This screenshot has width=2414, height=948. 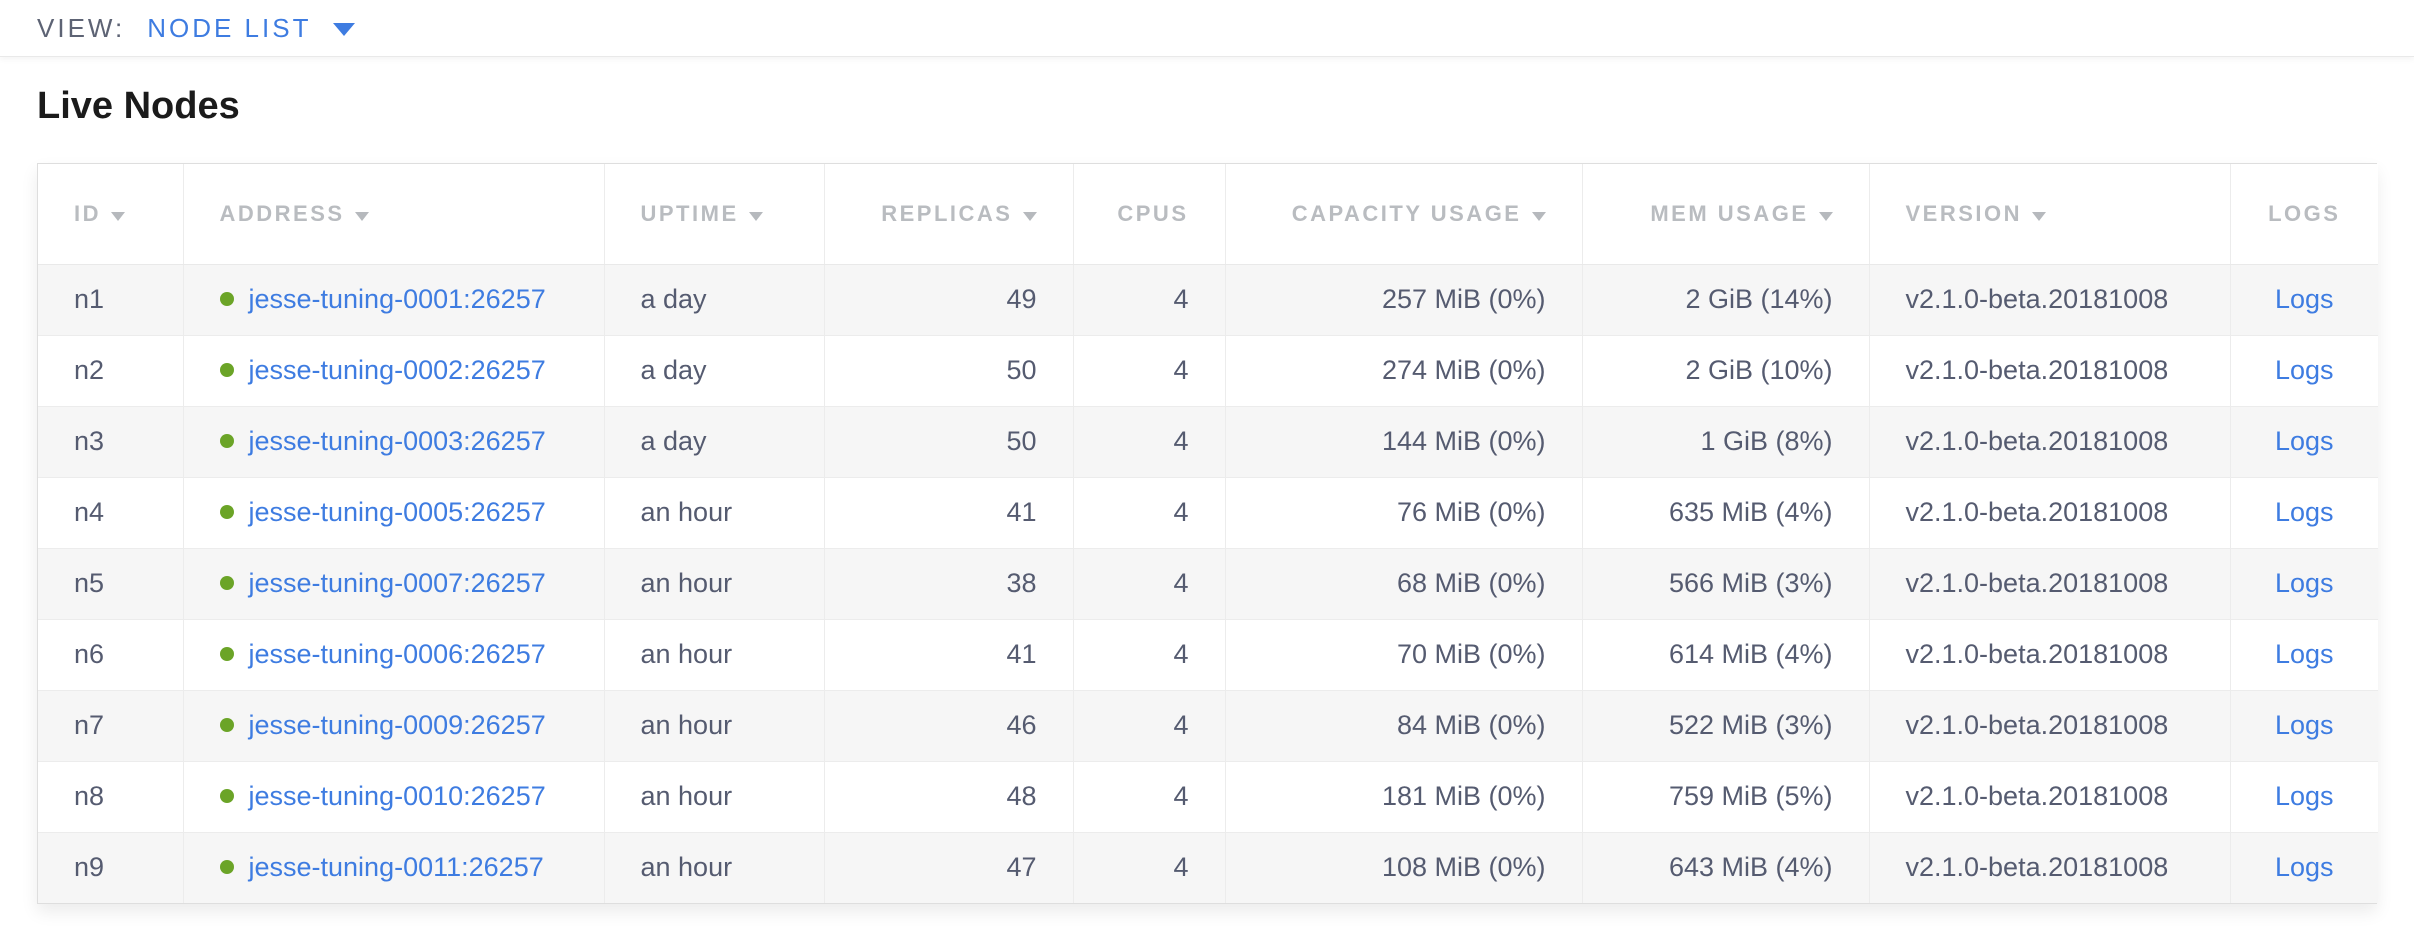 What do you see at coordinates (1149, 214) in the screenshot?
I see `column-header-cpus: CPUS` at bounding box center [1149, 214].